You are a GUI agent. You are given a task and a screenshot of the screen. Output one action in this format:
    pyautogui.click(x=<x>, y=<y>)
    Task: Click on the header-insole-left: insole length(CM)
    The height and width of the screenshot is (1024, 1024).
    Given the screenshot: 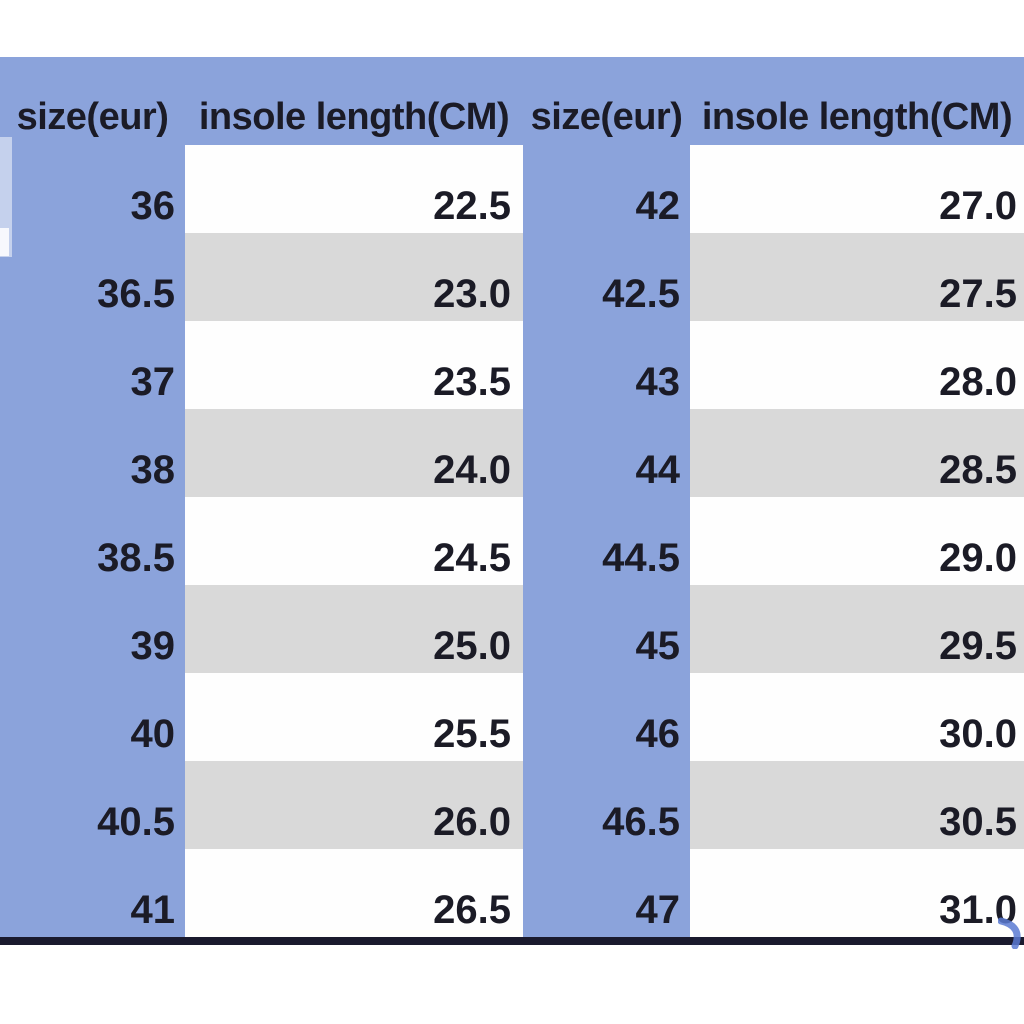 What is the action you would take?
    pyautogui.click(x=354, y=117)
    